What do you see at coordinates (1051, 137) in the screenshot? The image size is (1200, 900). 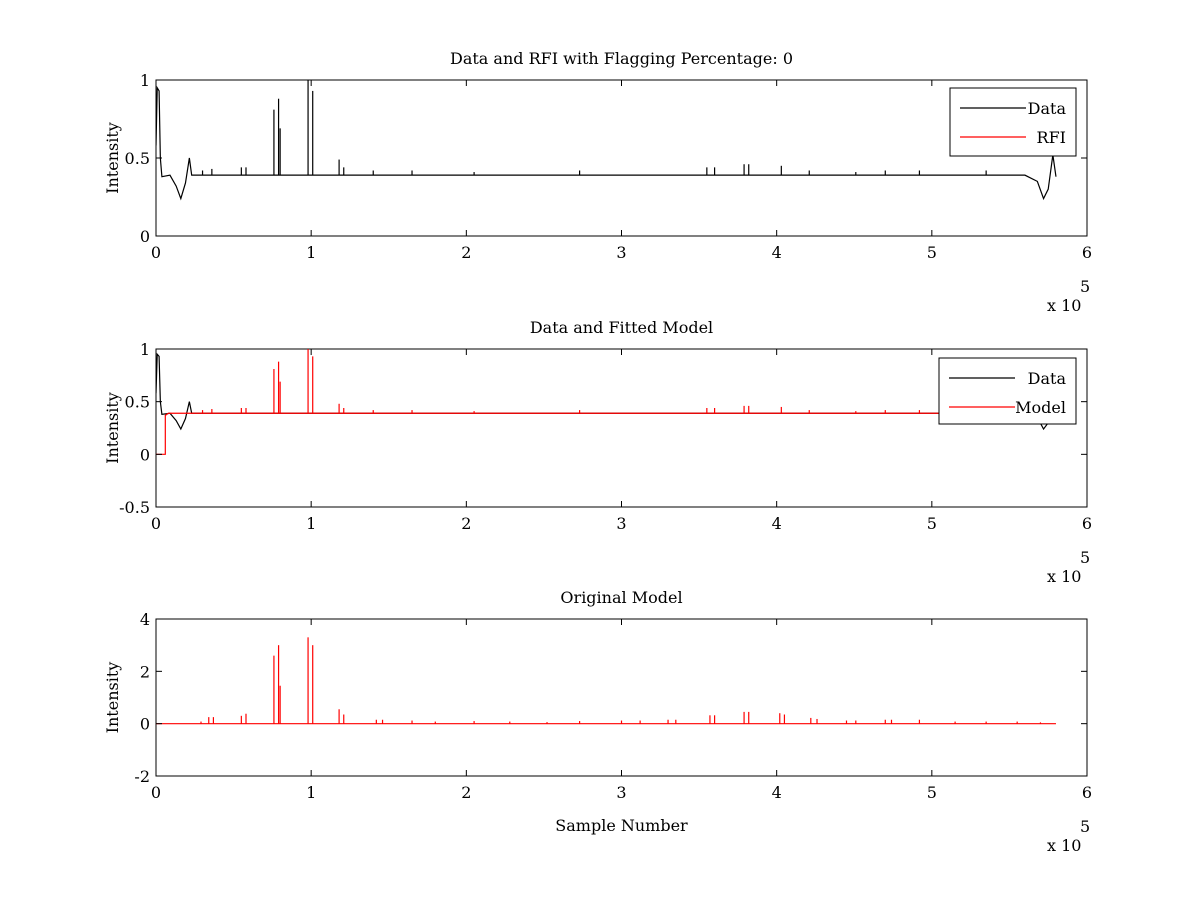 I see `legend-label-rfi: RFI` at bounding box center [1051, 137].